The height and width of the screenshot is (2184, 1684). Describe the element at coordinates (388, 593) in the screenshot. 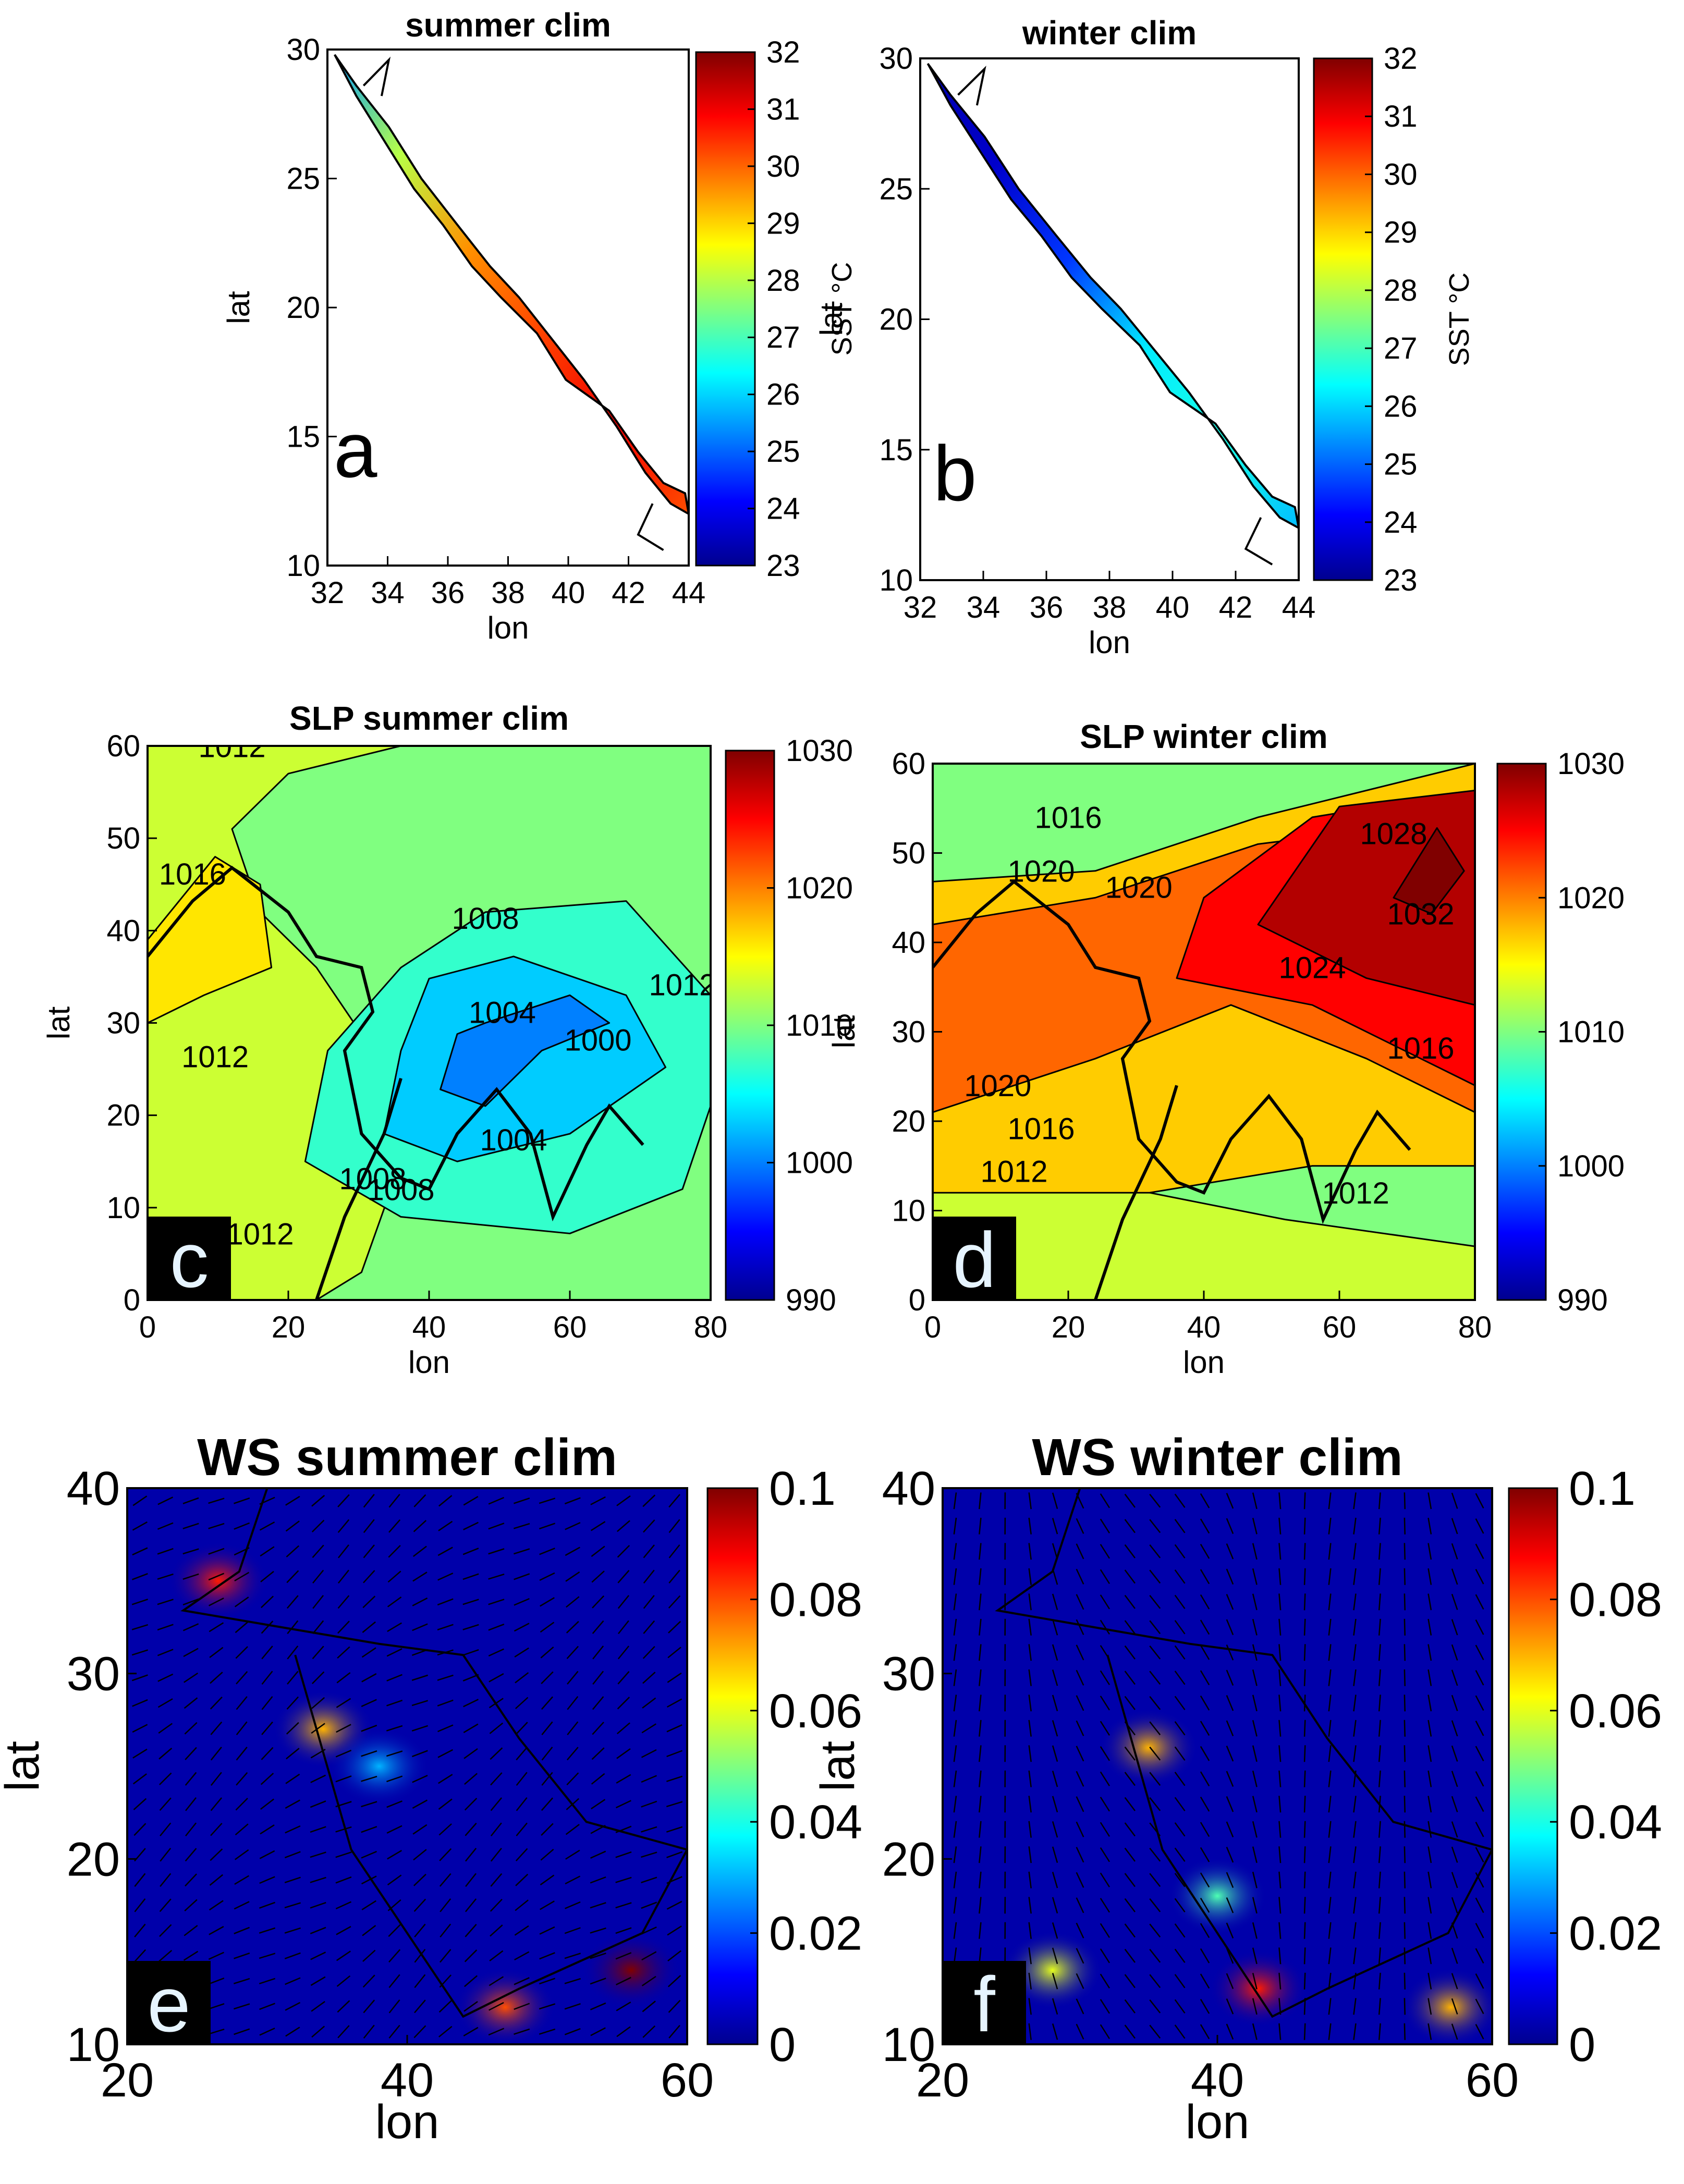

I see `x-tick-label: 34` at that location.